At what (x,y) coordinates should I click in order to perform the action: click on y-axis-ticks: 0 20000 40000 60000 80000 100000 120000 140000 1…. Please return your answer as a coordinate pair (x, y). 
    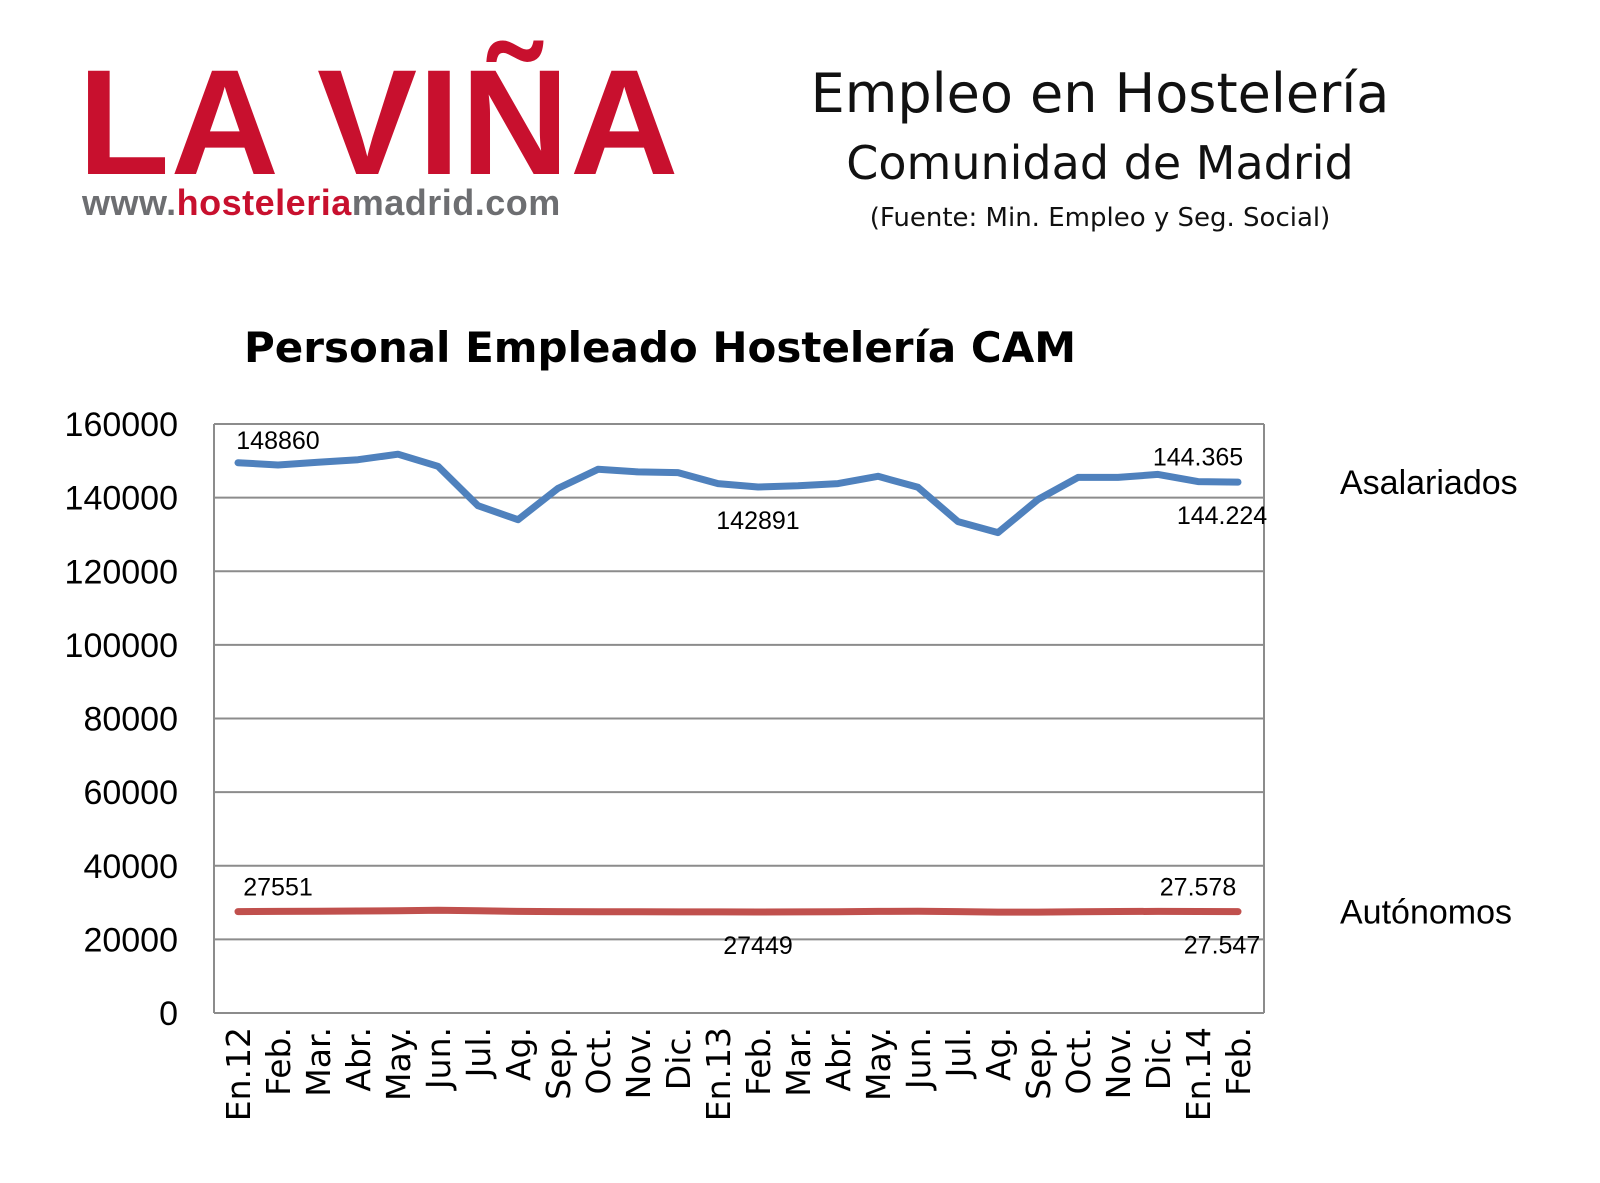
    Looking at the image, I should click on (121, 719).